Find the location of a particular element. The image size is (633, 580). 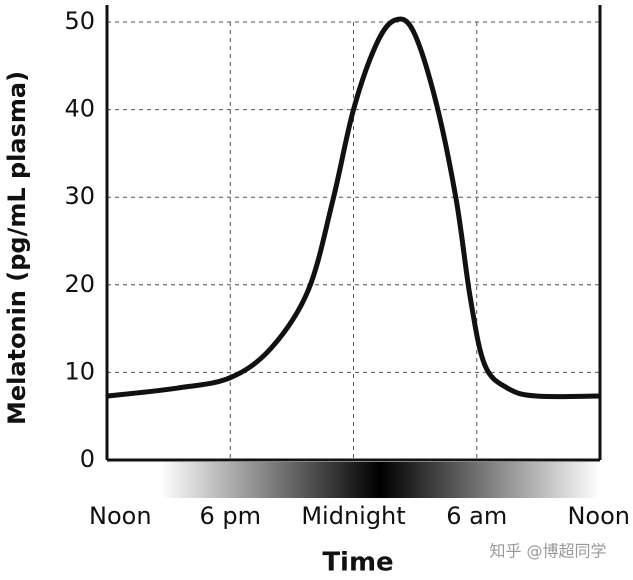

y-tick-label: 30 is located at coordinates (79, 196).